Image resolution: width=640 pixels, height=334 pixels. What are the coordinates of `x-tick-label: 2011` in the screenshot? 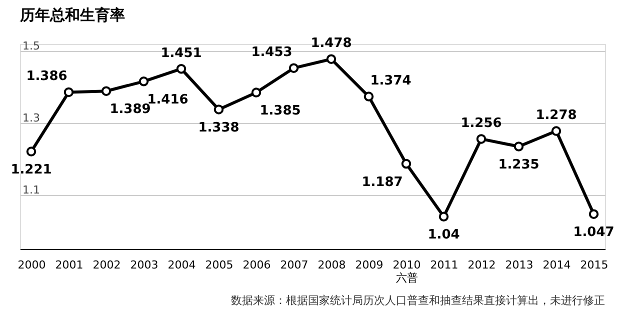 It's located at (444, 265).